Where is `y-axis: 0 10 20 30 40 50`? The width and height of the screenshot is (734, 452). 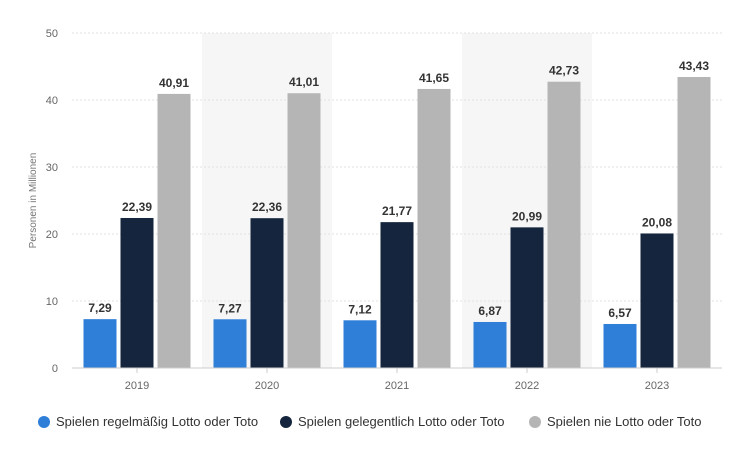 y-axis: 0 10 20 30 40 50 is located at coordinates (52, 201).